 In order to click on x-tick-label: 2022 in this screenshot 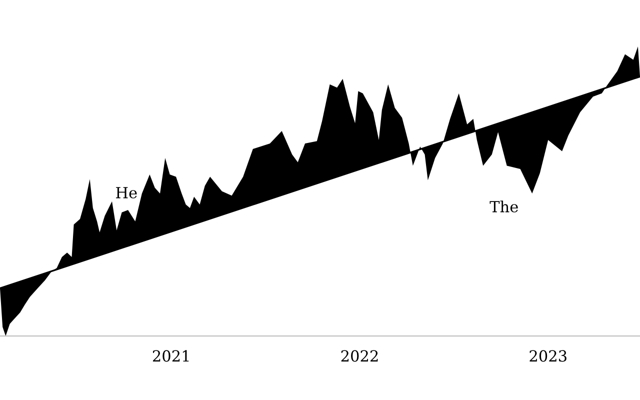, I will do `click(359, 356)`.